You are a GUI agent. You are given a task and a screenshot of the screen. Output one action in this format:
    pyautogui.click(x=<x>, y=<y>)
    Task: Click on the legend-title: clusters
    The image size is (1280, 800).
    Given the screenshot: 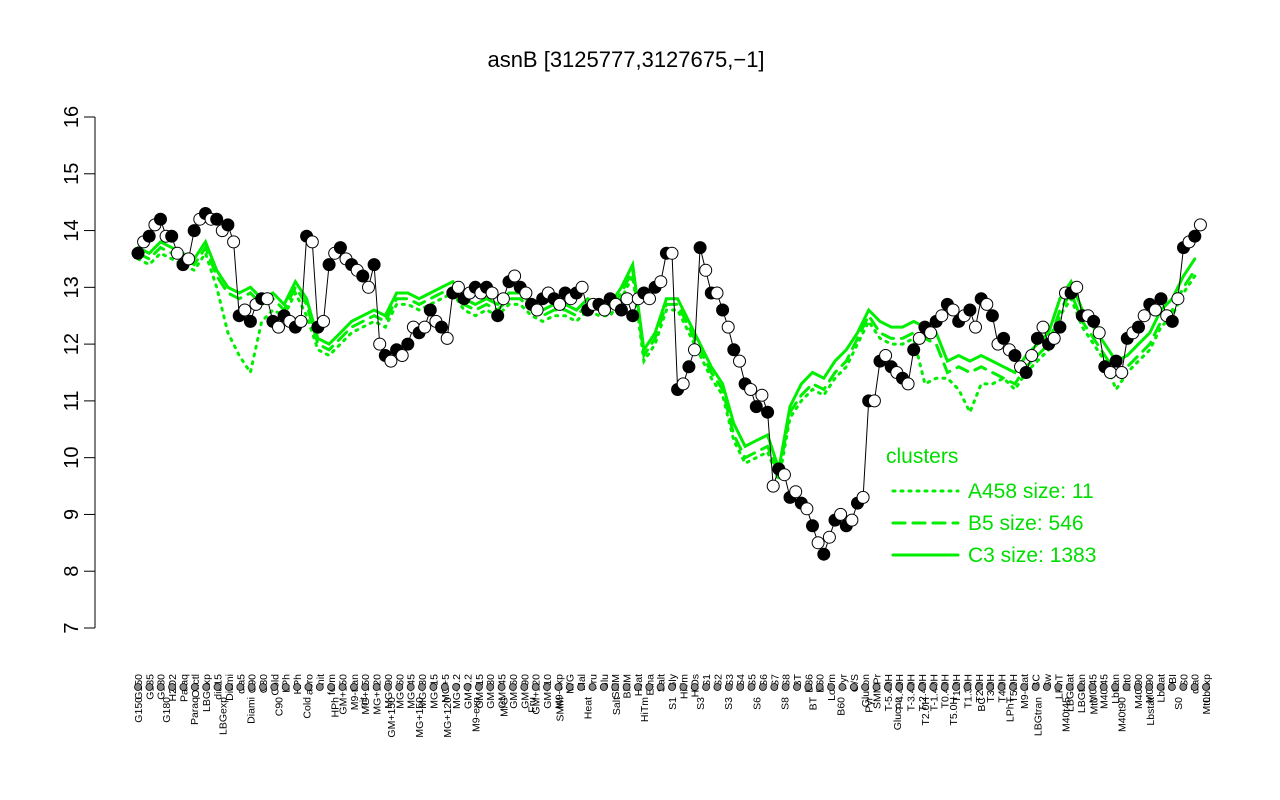 What is the action you would take?
    pyautogui.click(x=922, y=456)
    